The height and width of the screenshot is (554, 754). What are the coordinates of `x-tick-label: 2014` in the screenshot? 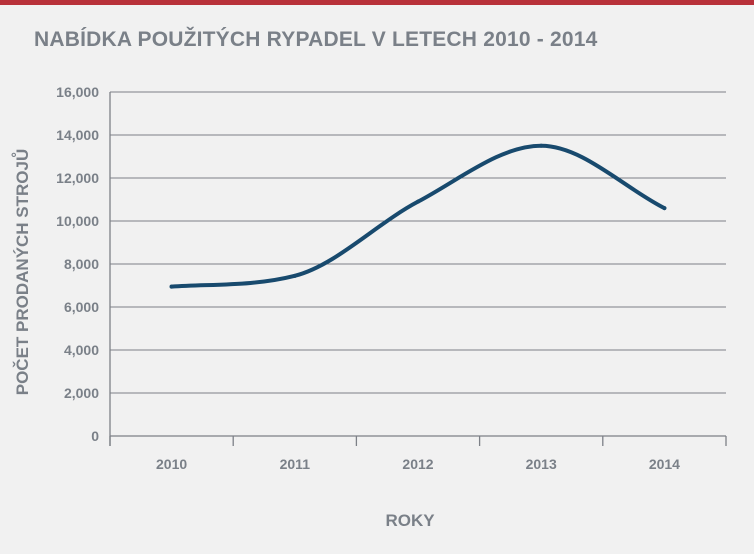 It's located at (664, 464).